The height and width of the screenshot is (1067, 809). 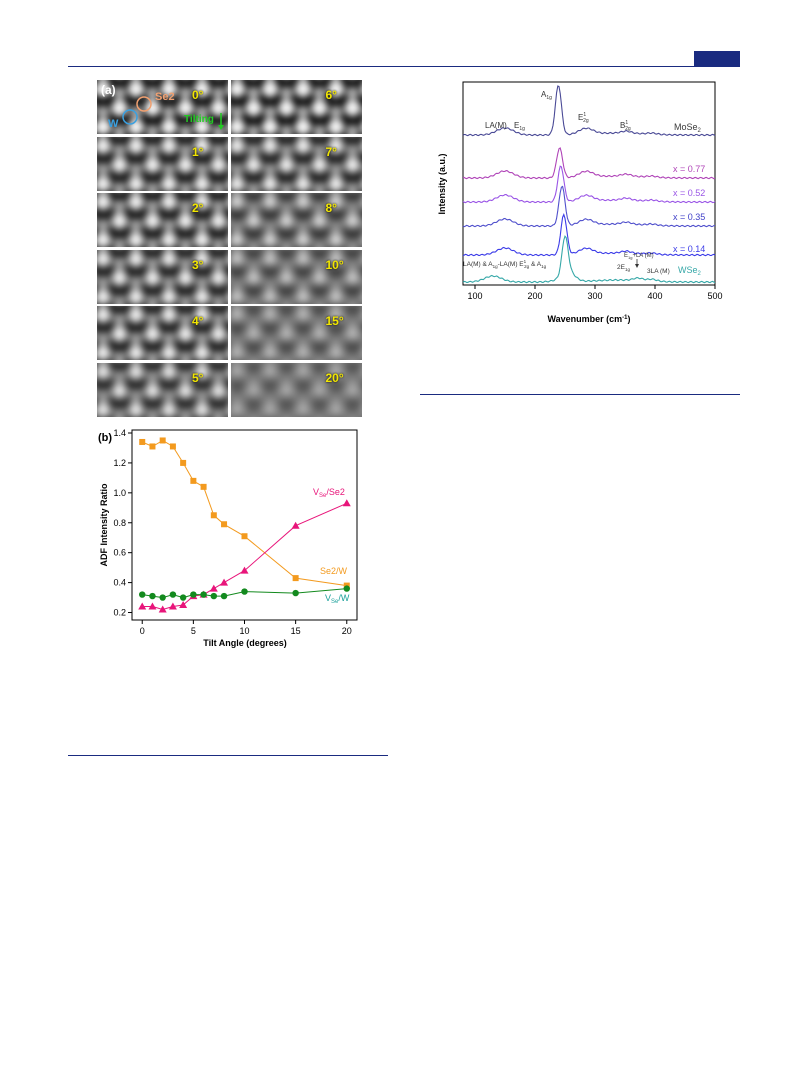 I want to click on chart-frame, so click(x=244, y=525).